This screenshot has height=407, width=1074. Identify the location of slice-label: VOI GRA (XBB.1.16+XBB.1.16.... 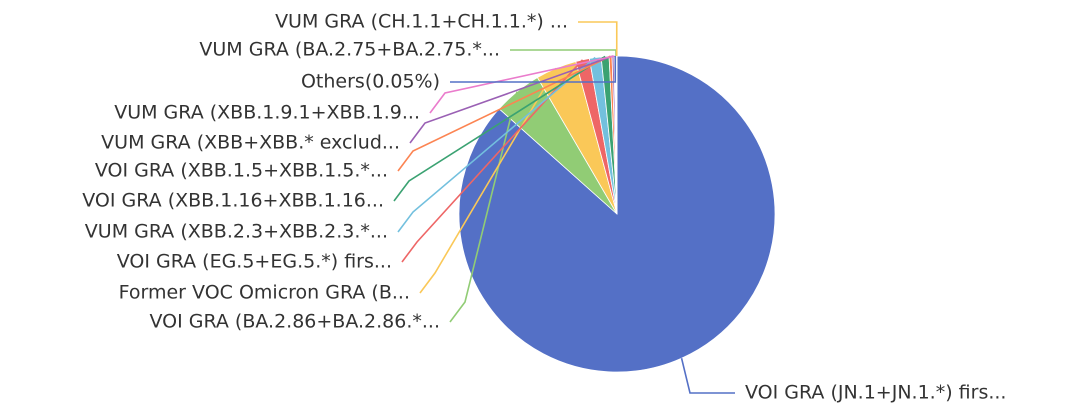
(233, 201).